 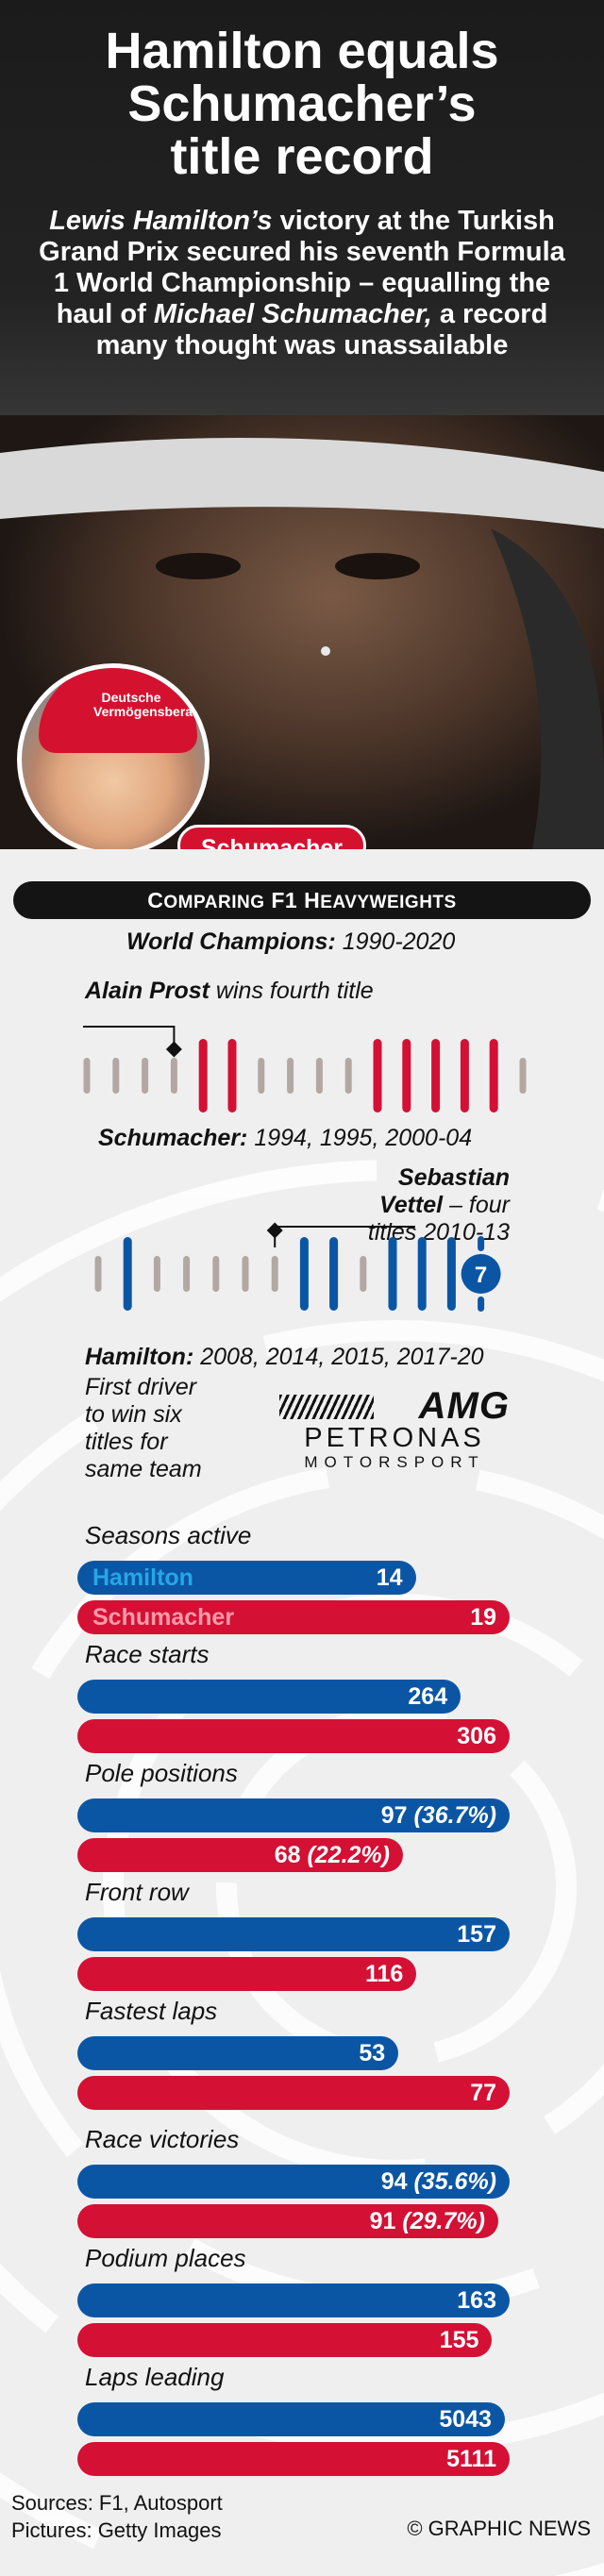 What do you see at coordinates (293, 1934) in the screenshot?
I see `hamilton-bar: 157` at bounding box center [293, 1934].